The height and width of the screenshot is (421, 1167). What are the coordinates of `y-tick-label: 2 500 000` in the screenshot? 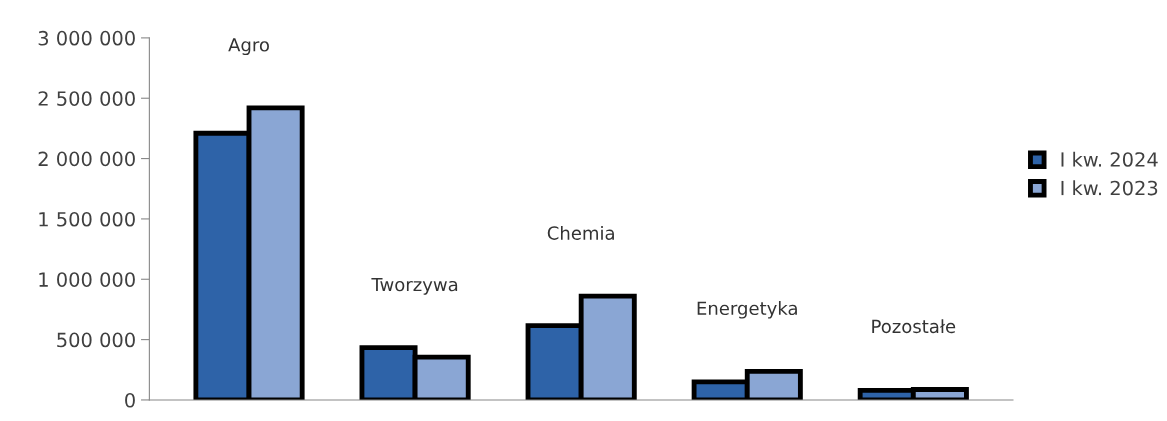 It's located at (86, 98).